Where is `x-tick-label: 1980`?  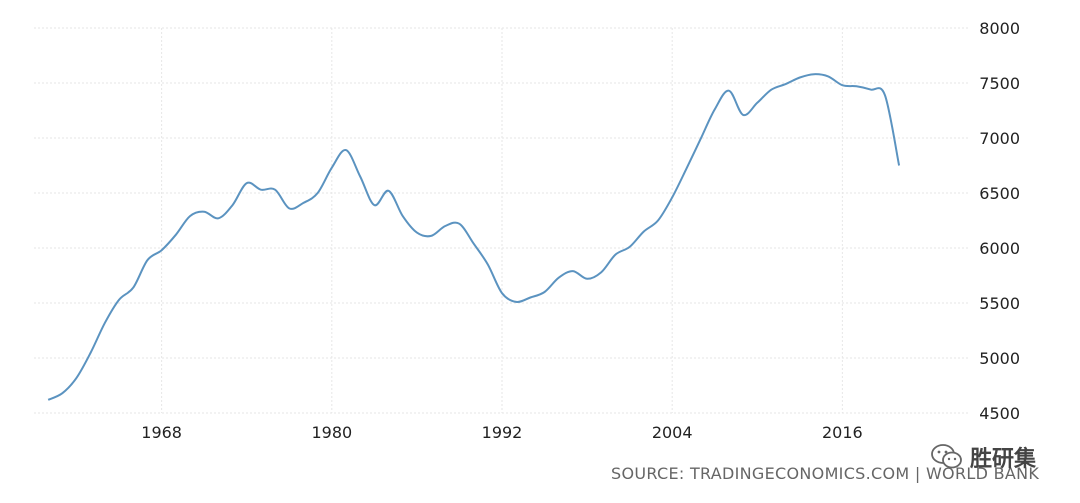 x-tick-label: 1980 is located at coordinates (331, 432).